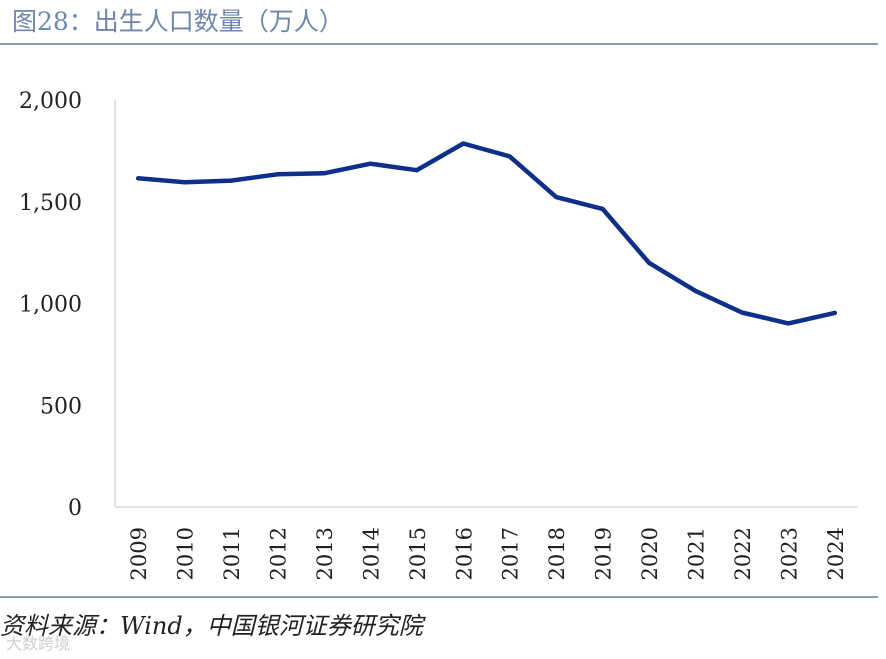 Image resolution: width=886 pixels, height=659 pixels. I want to click on watermark: 大数跨境, so click(38, 643).